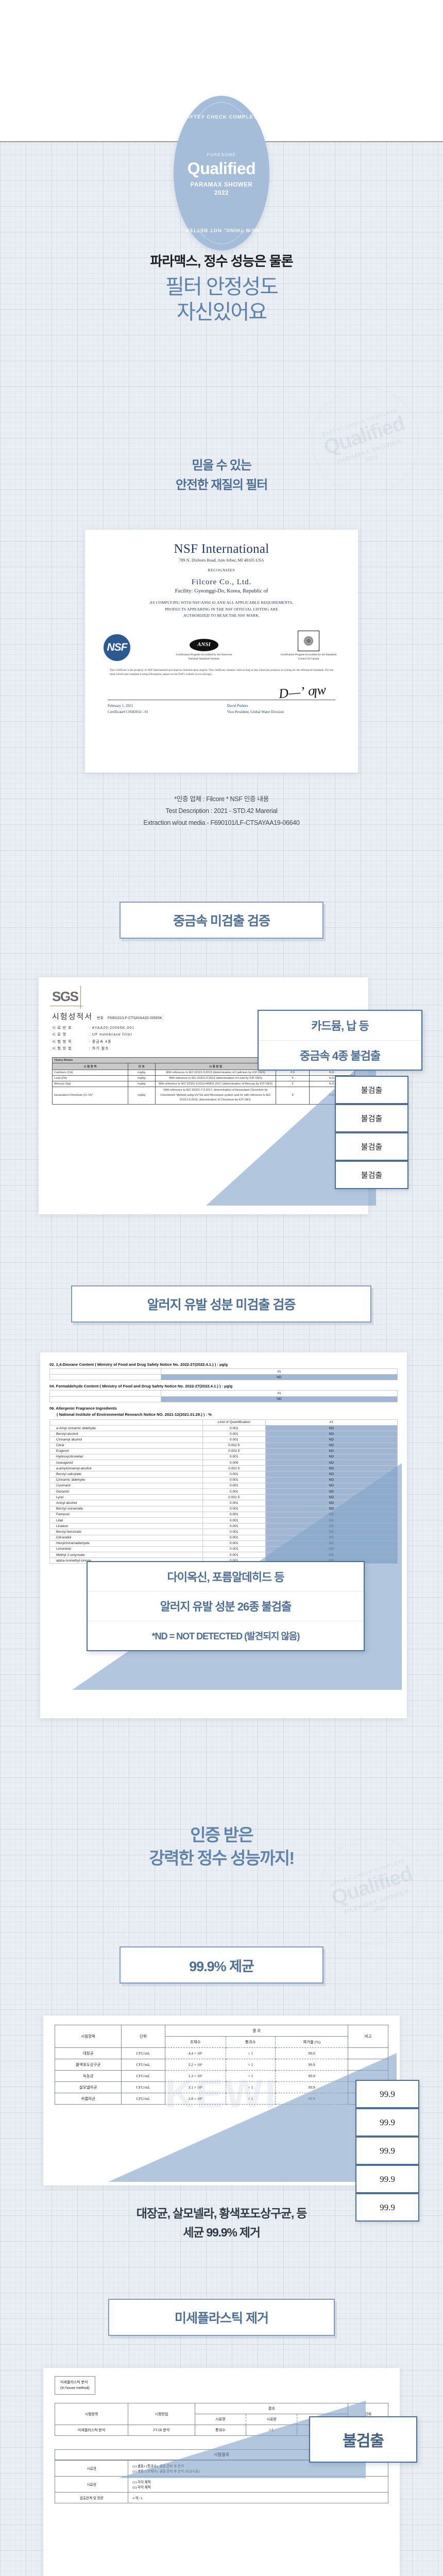 This screenshot has height=2576, width=443. What do you see at coordinates (271, 2420) in the screenshot?
I see `mp-sub-amount: 시료량` at bounding box center [271, 2420].